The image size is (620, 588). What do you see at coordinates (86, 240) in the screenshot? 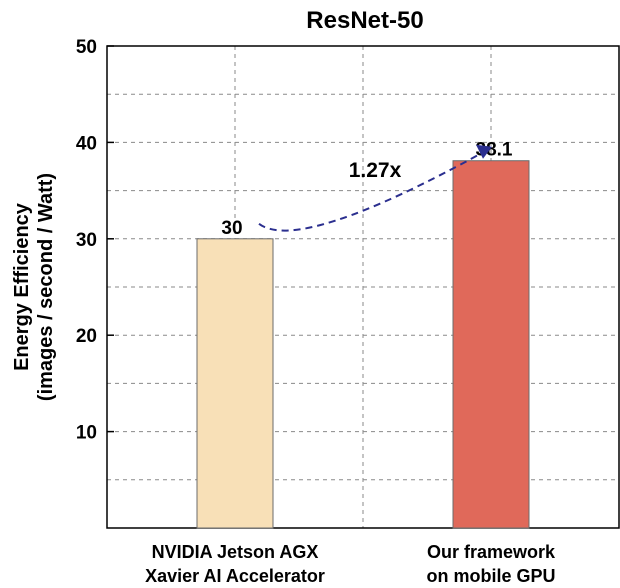
I see `y-tick-label: 30` at bounding box center [86, 240].